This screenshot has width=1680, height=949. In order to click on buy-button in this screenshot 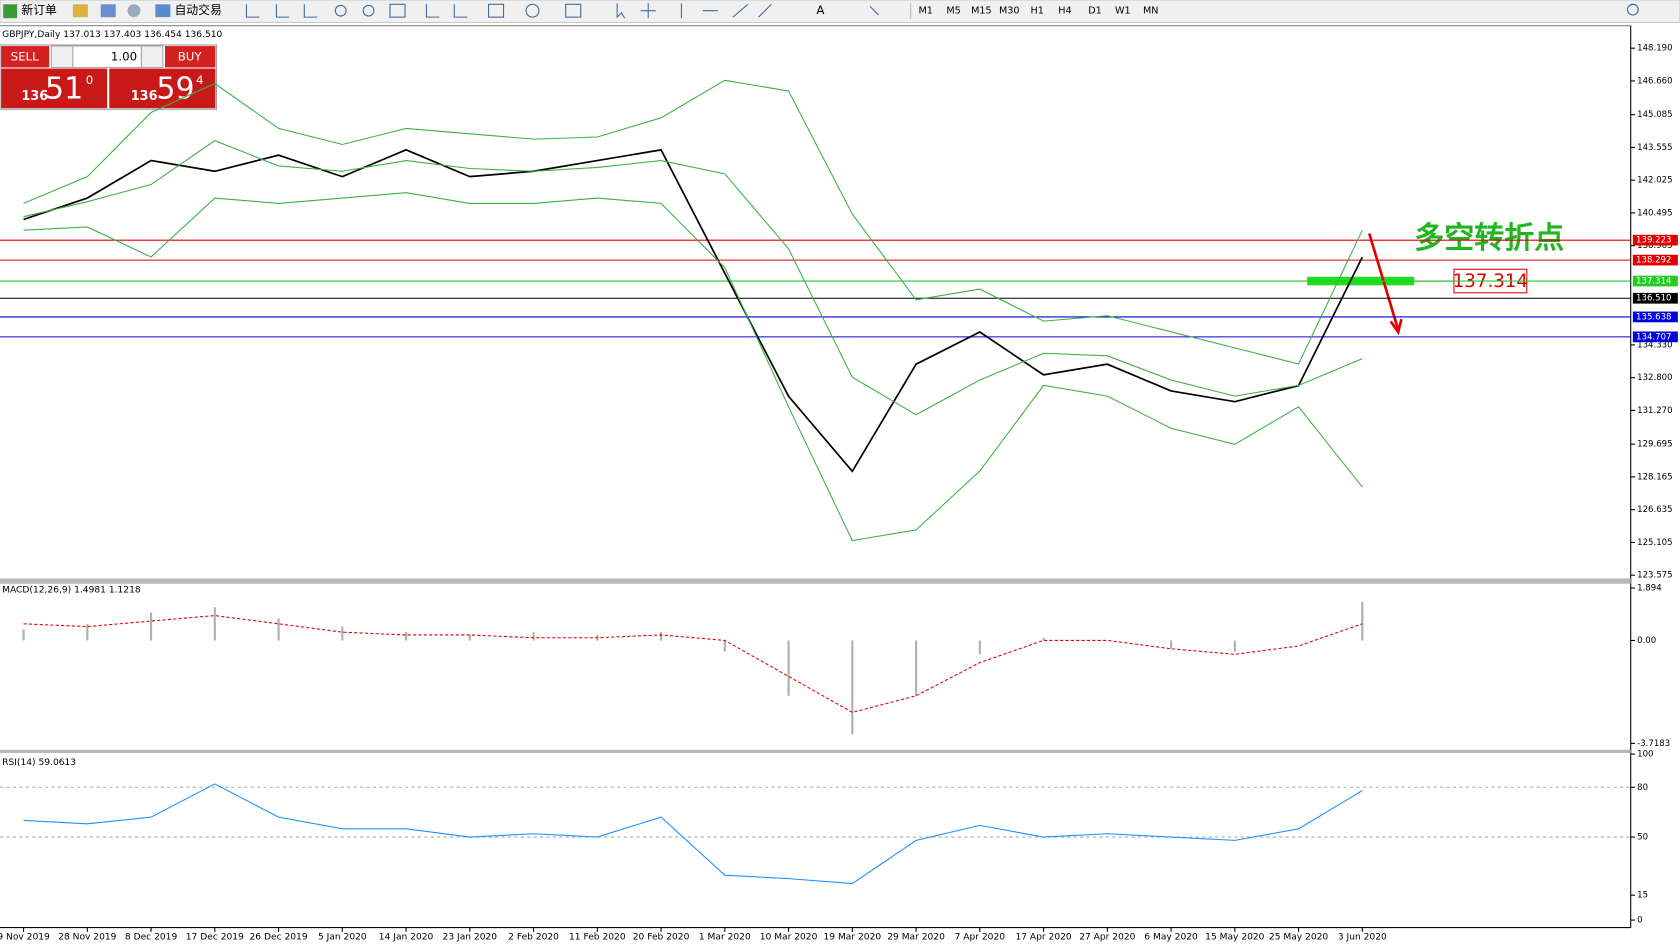, I will do `click(190, 57)`.